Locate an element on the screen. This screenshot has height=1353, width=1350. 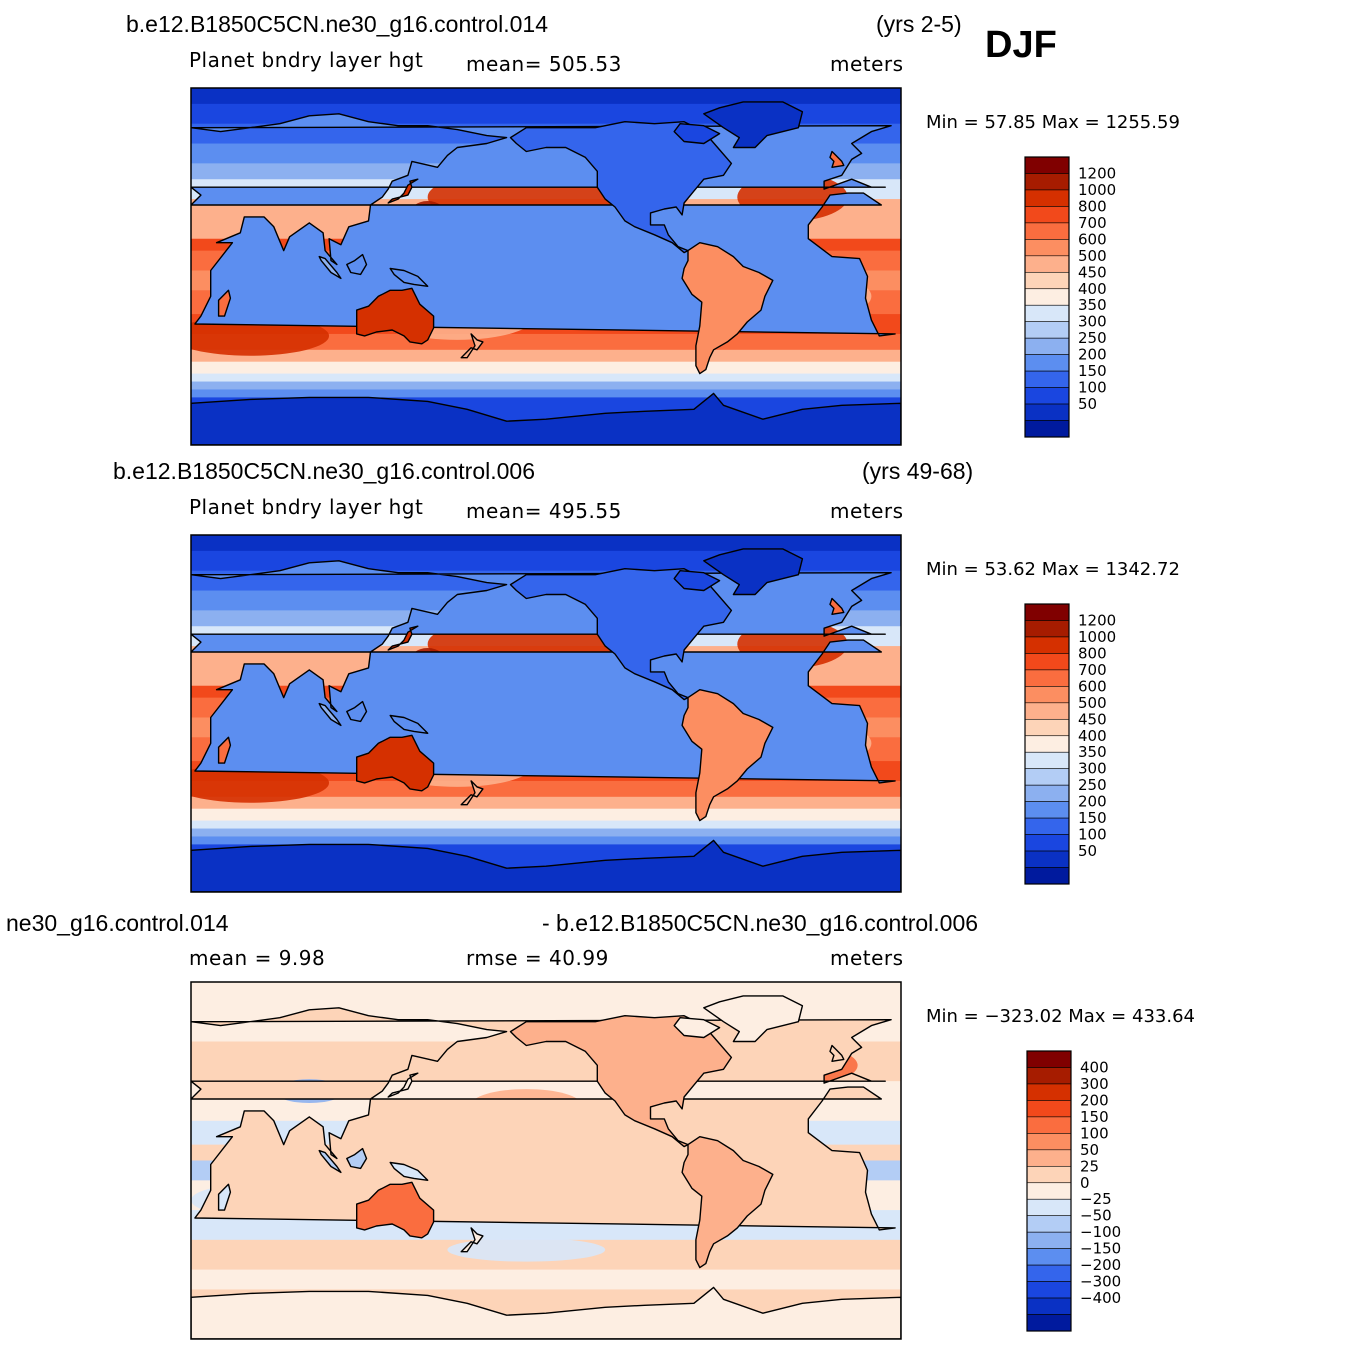
panel1-units: meters is located at coordinates (867, 64).